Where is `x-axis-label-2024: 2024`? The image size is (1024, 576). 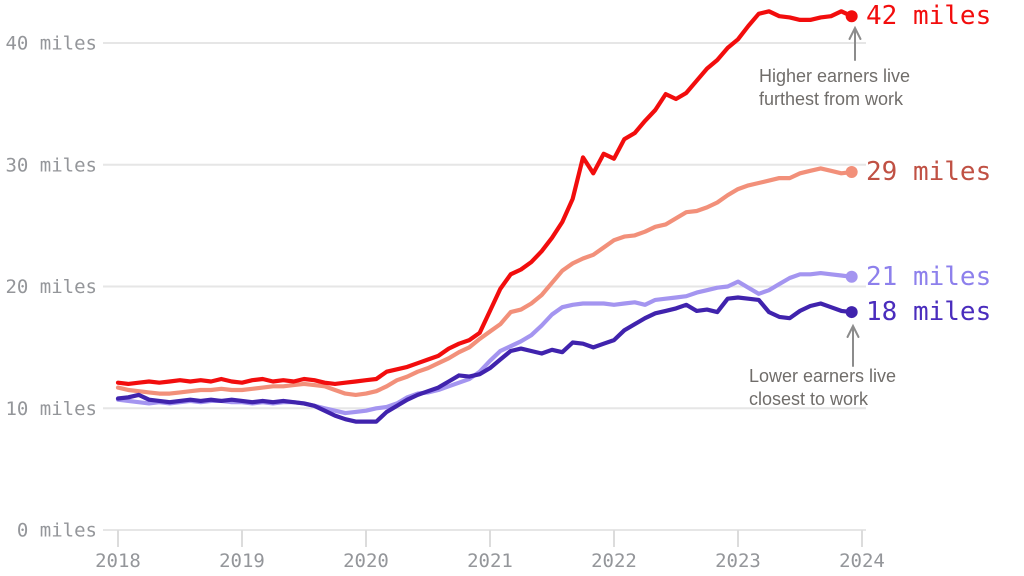
x-axis-label-2024: 2024 is located at coordinates (862, 561).